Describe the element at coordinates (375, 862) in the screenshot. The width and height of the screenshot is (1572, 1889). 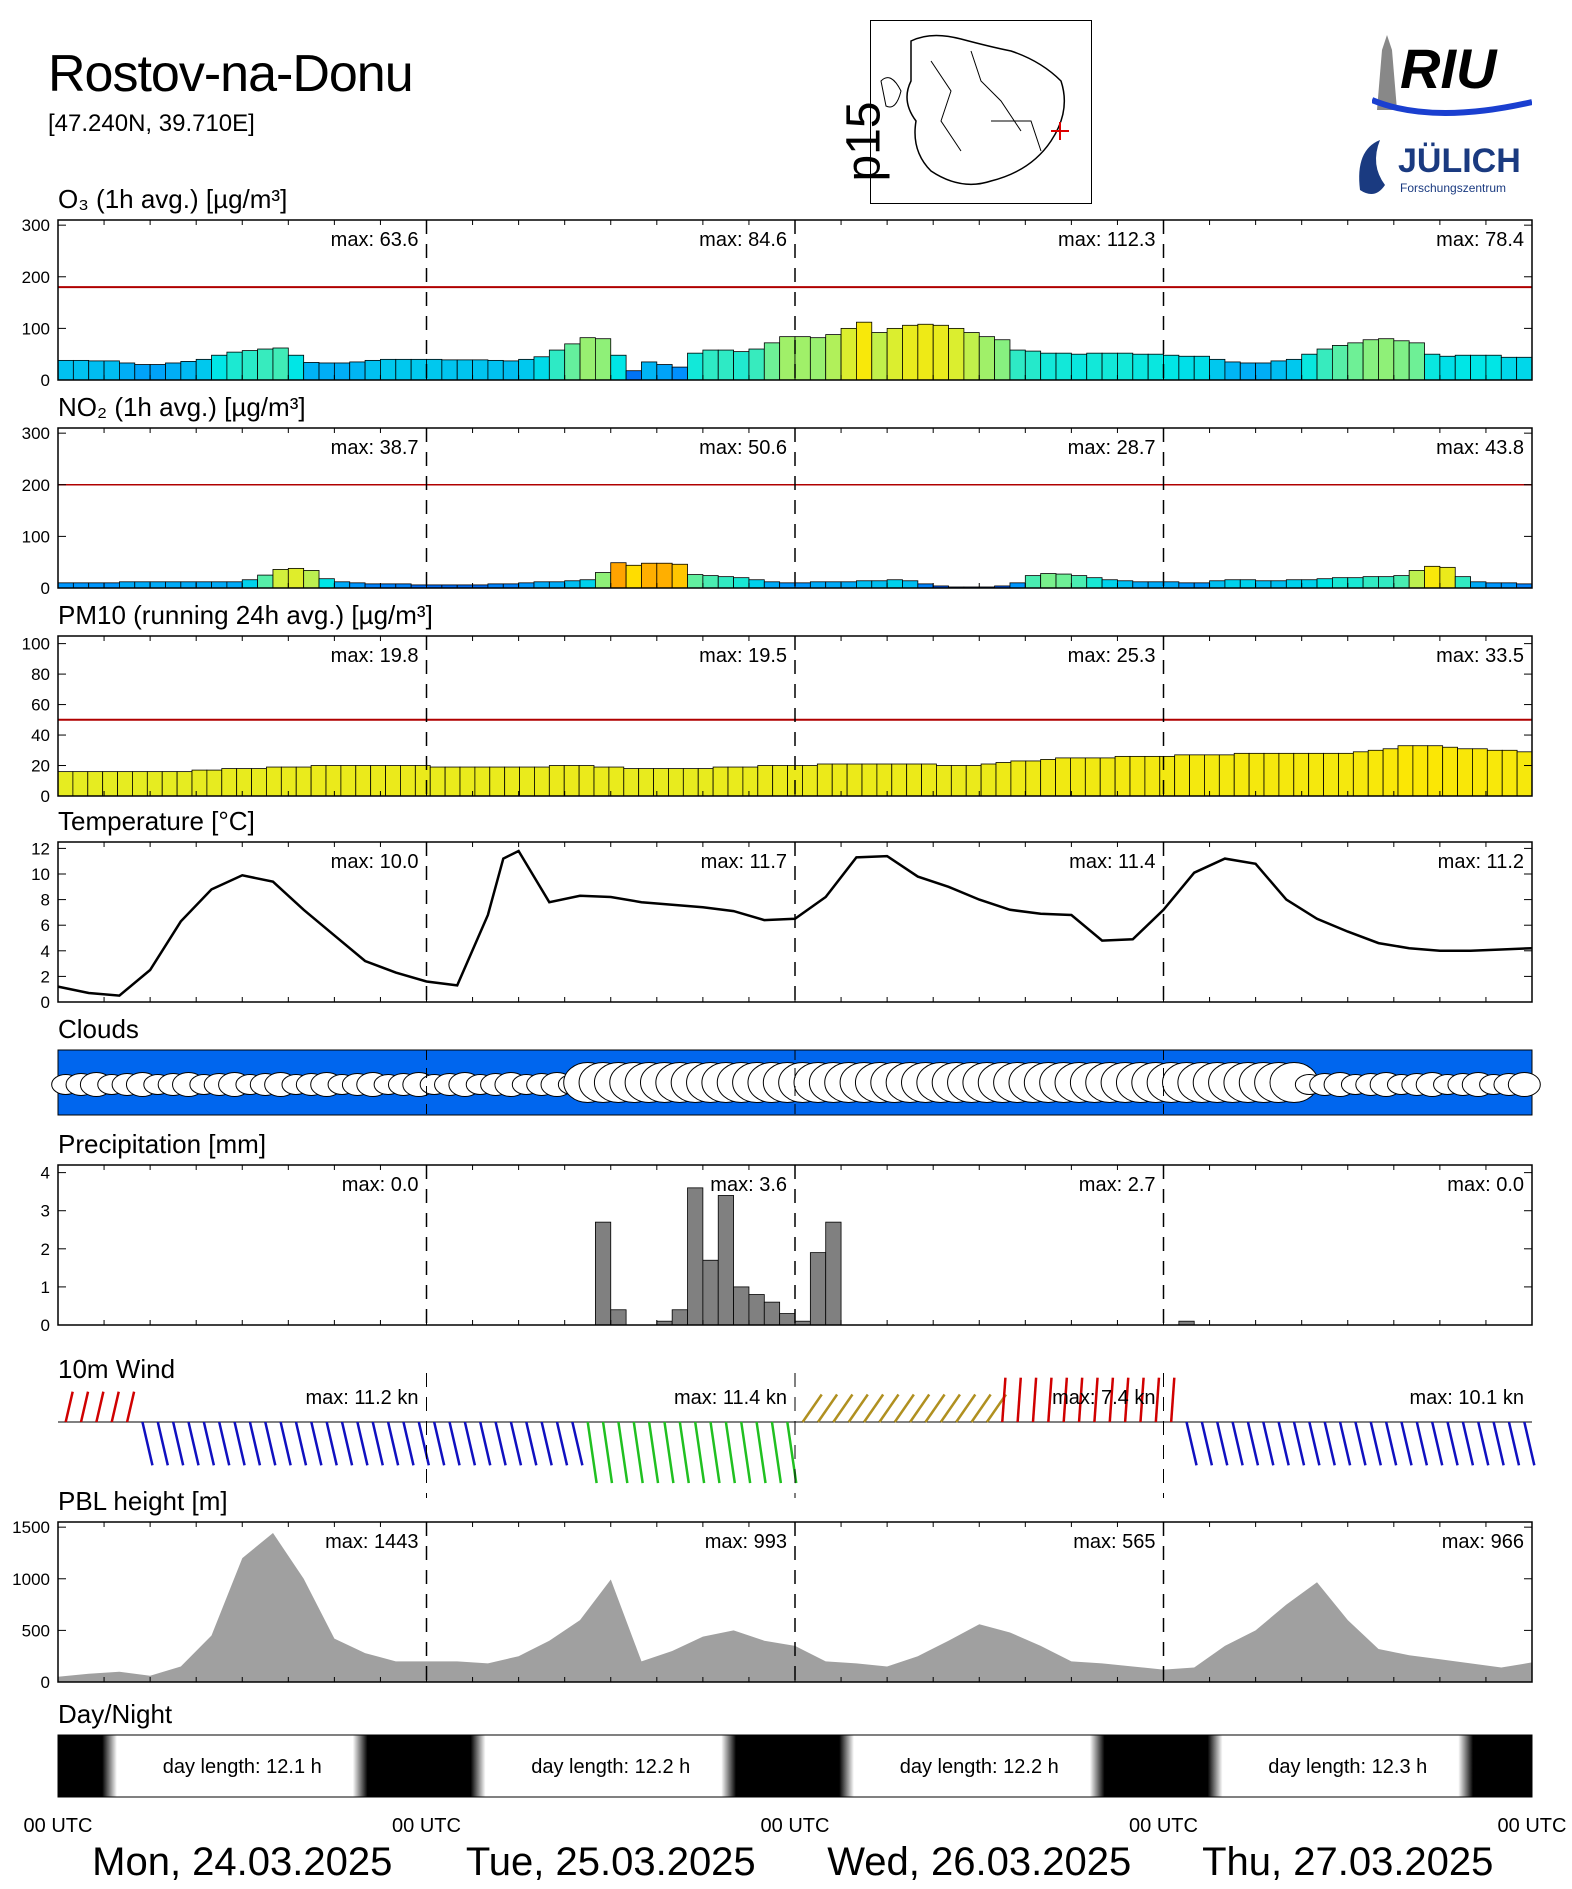
I see `temp-max-label: max: 10.0` at that location.